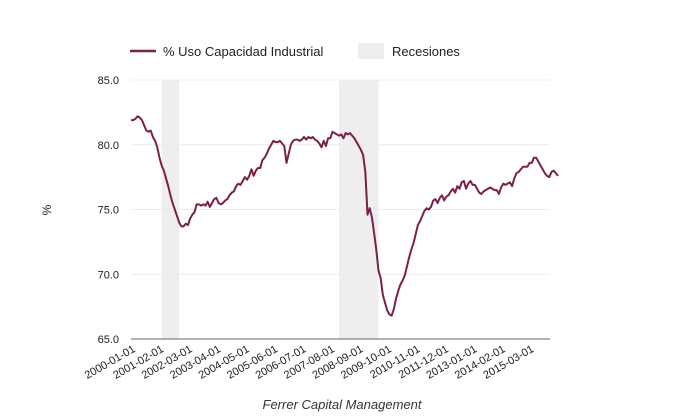  I want to click on x-axis-label: Ferrer Capital Management, so click(343, 404).